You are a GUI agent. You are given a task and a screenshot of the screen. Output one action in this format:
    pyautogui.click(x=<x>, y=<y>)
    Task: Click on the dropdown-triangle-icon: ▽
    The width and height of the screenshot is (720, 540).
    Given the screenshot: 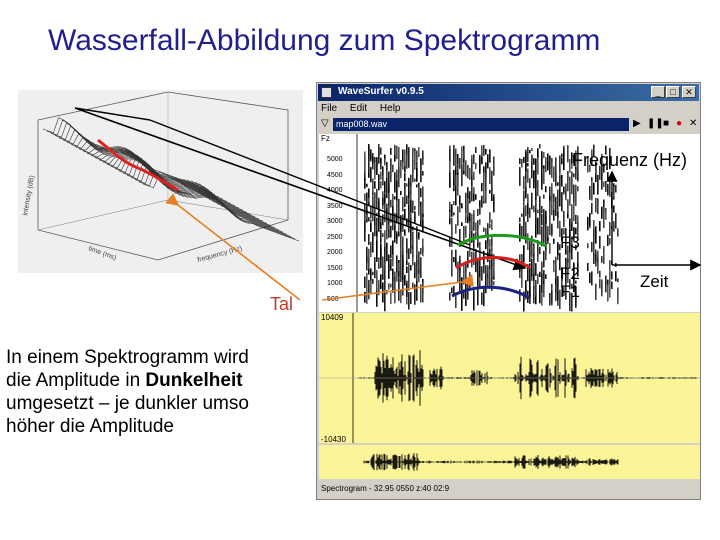 What is the action you would take?
    pyautogui.click(x=325, y=123)
    